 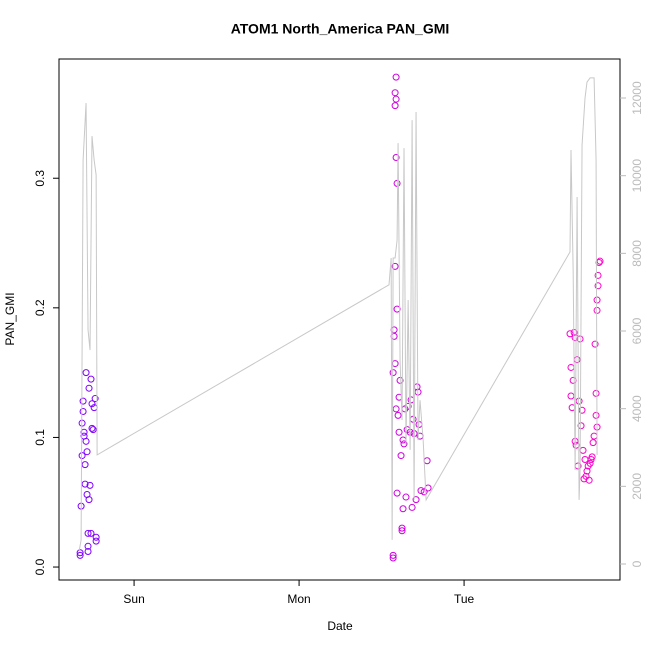 What do you see at coordinates (10, 318) in the screenshot?
I see `y-axis-label: PAN_GMI` at bounding box center [10, 318].